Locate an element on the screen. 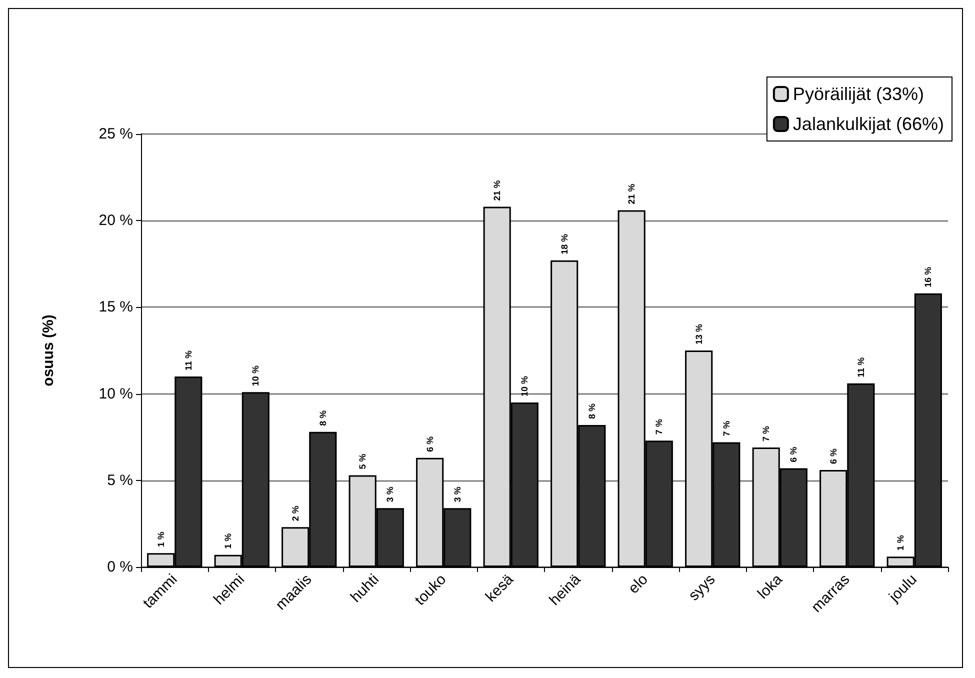 Image resolution: width=975 pixels, height=678 pixels. data-label: 2 % is located at coordinates (295, 514).